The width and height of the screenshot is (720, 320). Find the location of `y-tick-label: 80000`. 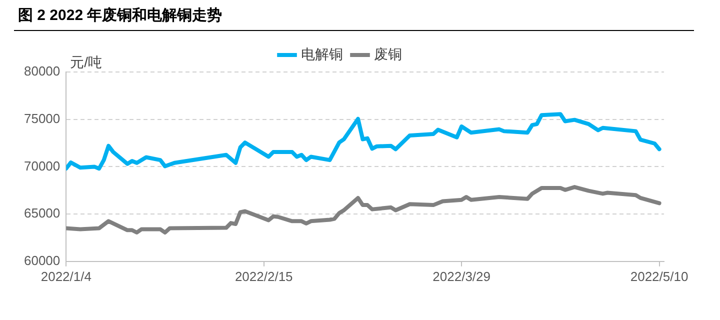

y-tick-label: 80000 is located at coordinates (42, 71).